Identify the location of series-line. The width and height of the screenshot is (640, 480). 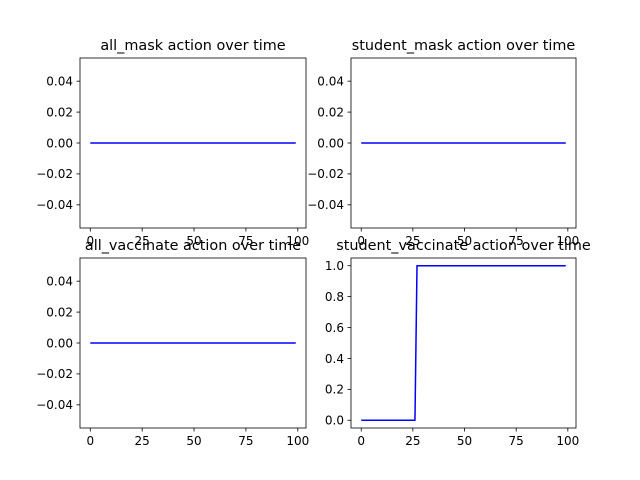
(463, 343).